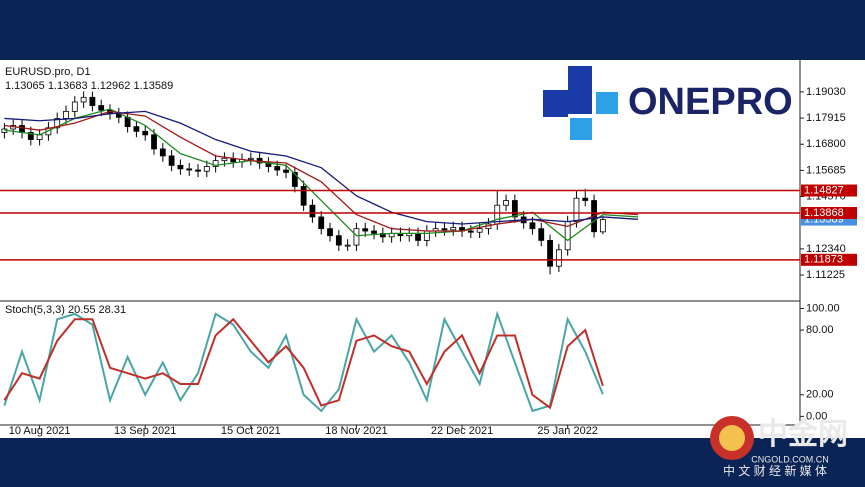 The width and height of the screenshot is (865, 487). I want to click on site-name: 中金网, so click(803, 434).